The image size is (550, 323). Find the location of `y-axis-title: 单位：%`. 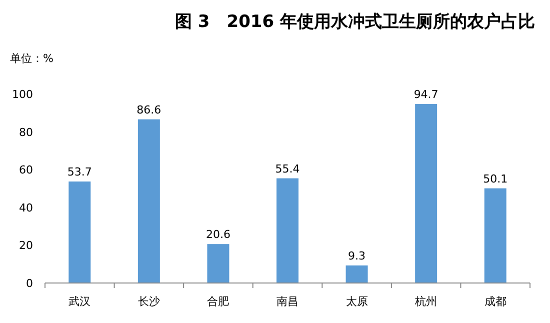

y-axis-title: 单位：% is located at coordinates (32, 58).